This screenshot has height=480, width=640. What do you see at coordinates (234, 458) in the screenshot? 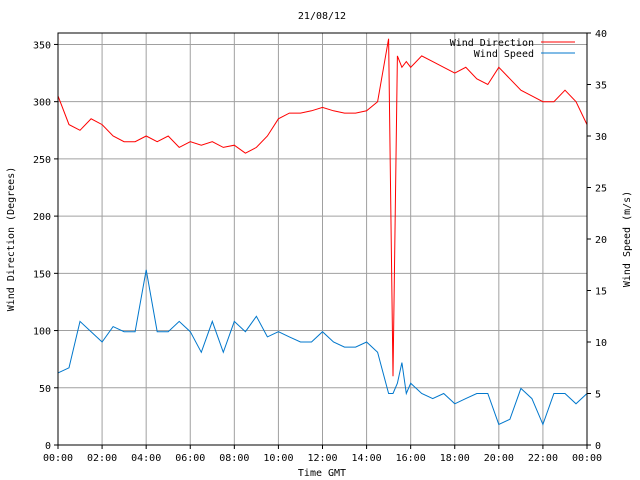
I see `x-tick-label: 08:00` at bounding box center [234, 458].